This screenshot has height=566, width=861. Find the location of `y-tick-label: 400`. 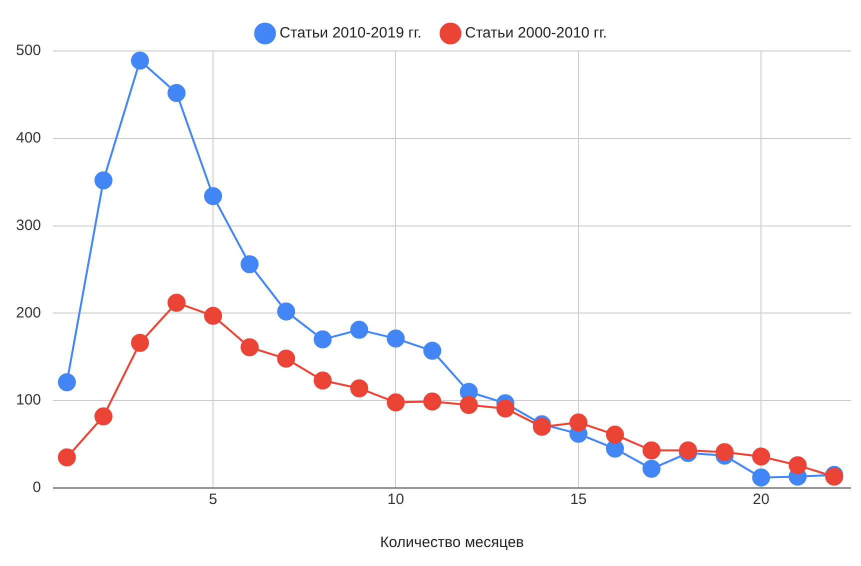

y-tick-label: 400 is located at coordinates (29, 138).